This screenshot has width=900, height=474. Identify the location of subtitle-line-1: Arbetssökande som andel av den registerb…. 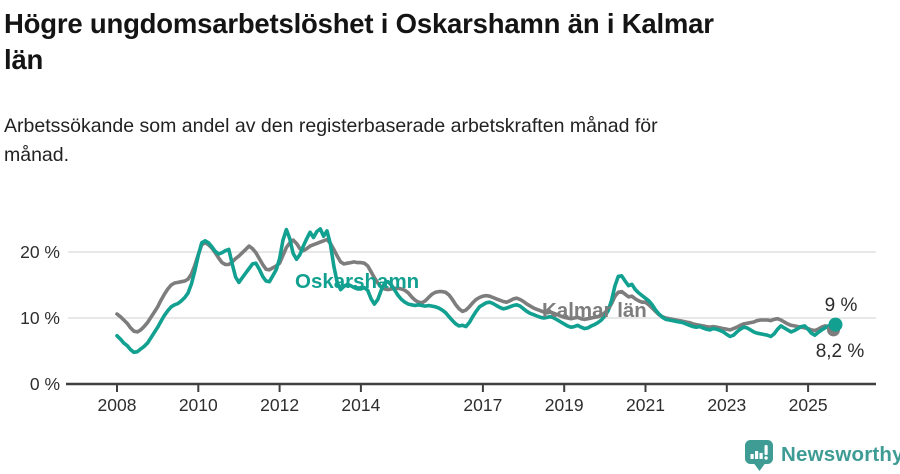
(331, 126).